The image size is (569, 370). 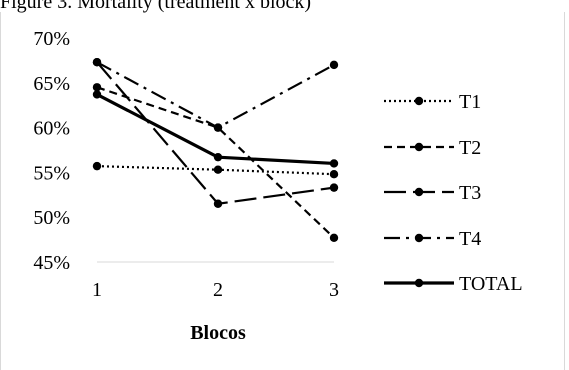 What do you see at coordinates (215, 95) in the screenshot?
I see `series-line-t4` at bounding box center [215, 95].